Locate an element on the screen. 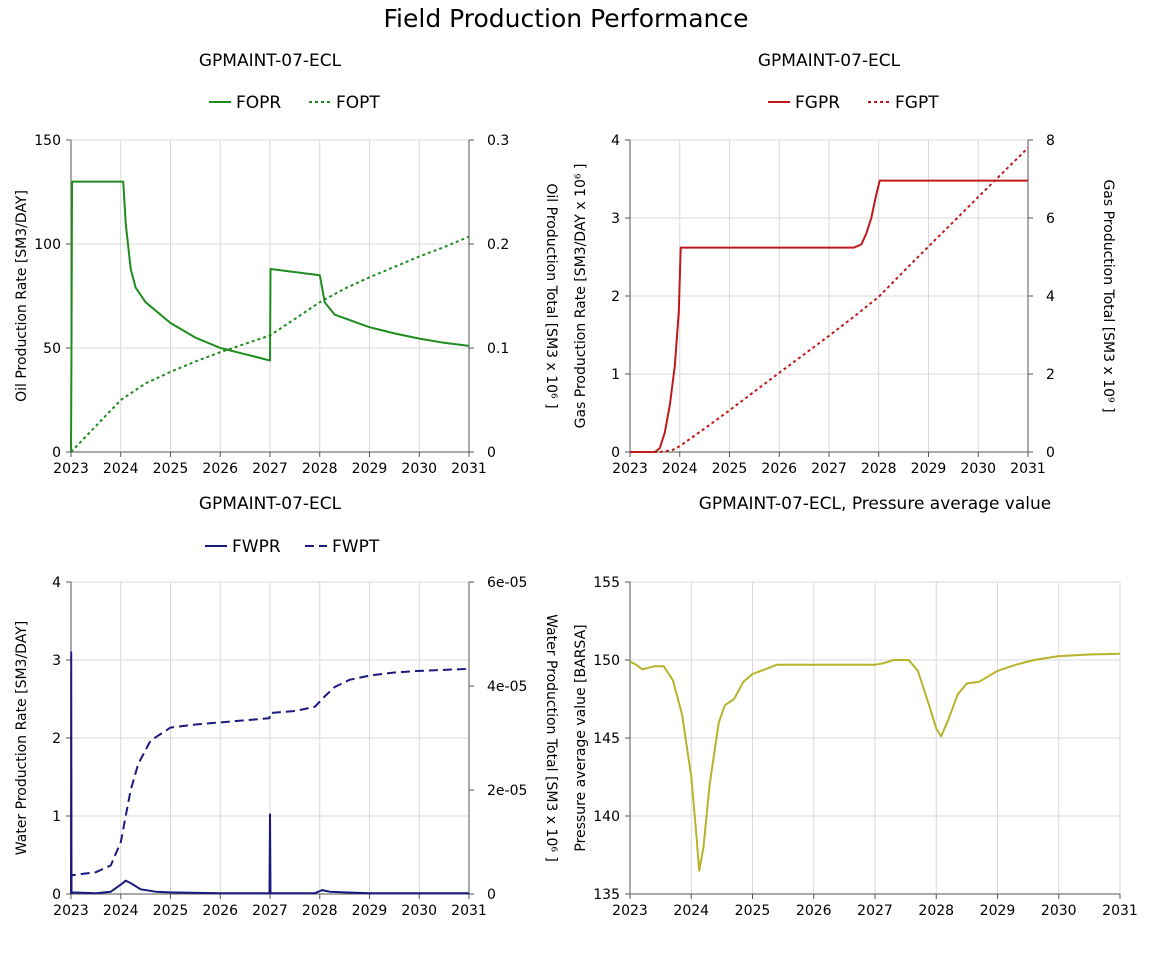 Image resolution: width=1152 pixels, height=961 pixels. y-axis-label: Pressure average value [BARSA] is located at coordinates (581, 737).